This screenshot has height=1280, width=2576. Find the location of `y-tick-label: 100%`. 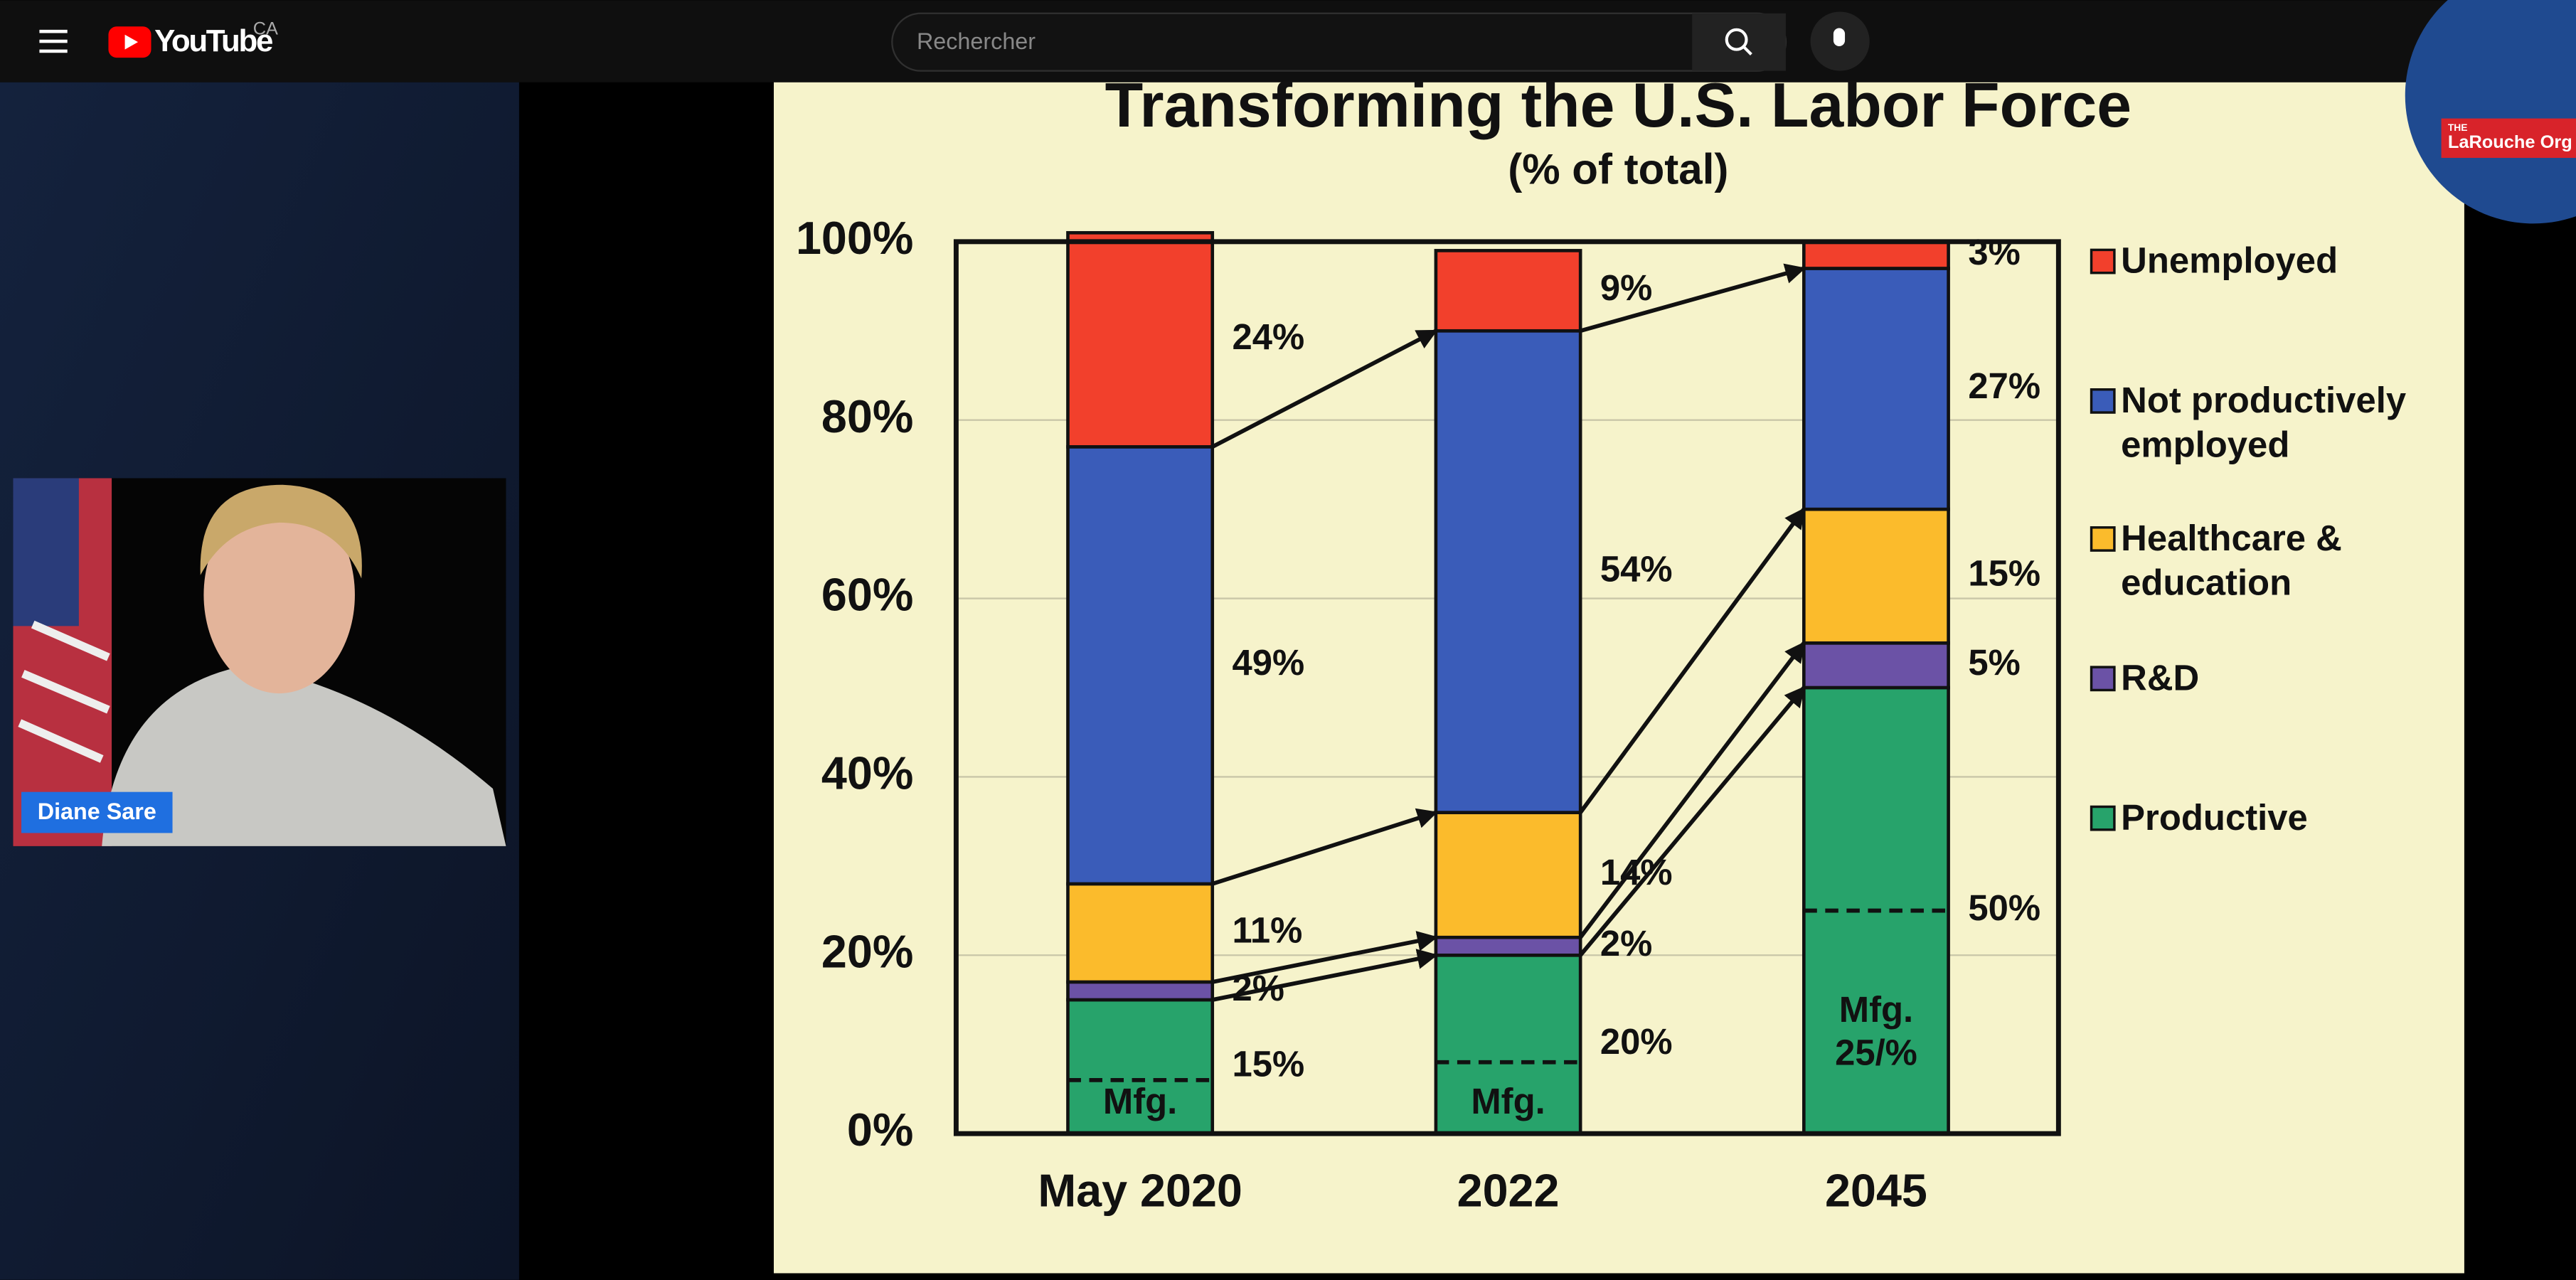

y-tick-label: 100% is located at coordinates (854, 238).